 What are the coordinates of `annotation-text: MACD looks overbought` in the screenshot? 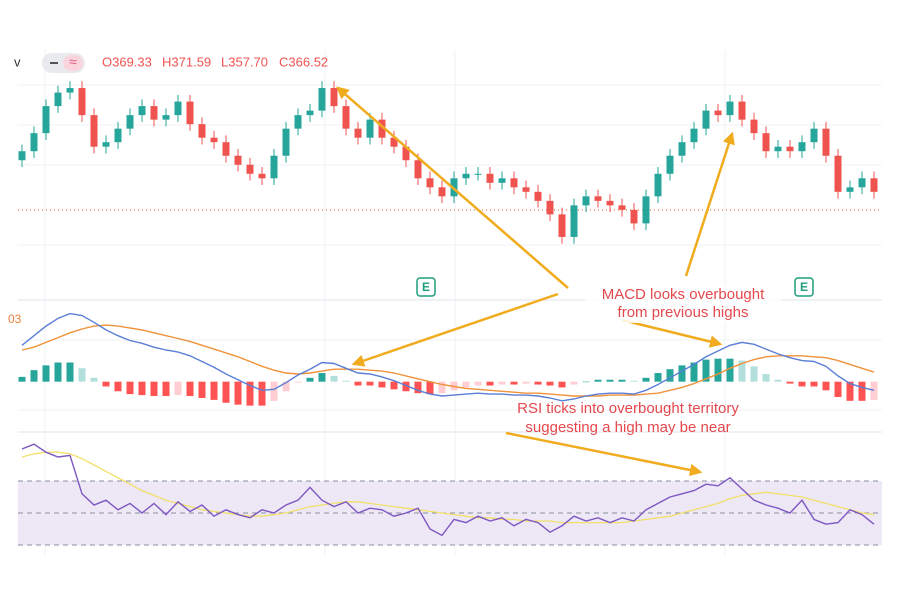 It's located at (683, 294).